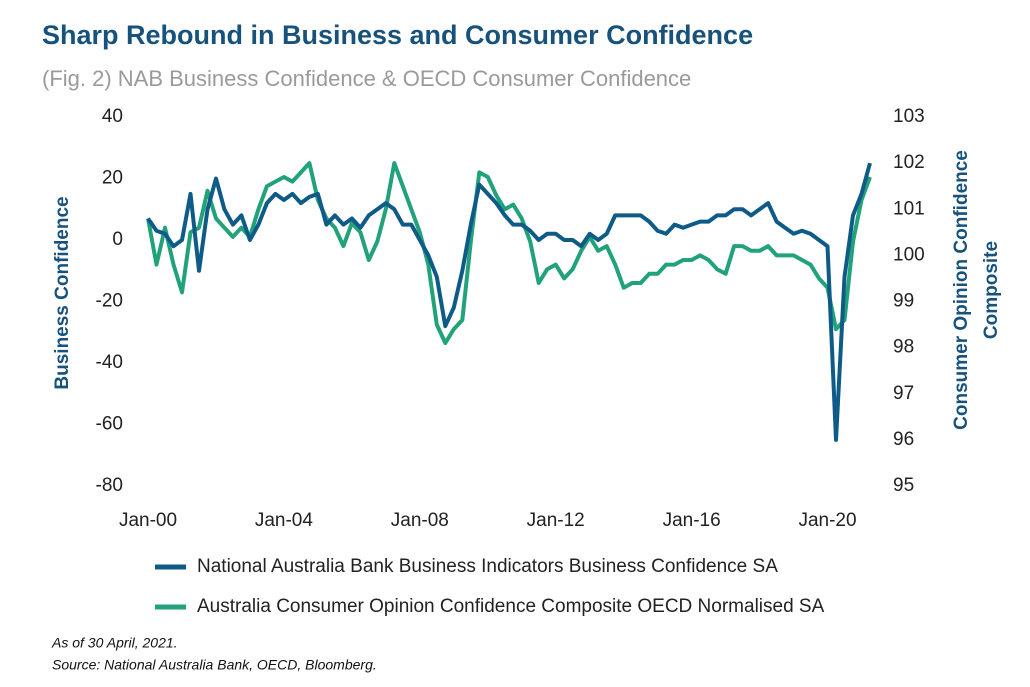 The height and width of the screenshot is (687, 1030). I want to click on y2-tick-label: 101, so click(909, 208).